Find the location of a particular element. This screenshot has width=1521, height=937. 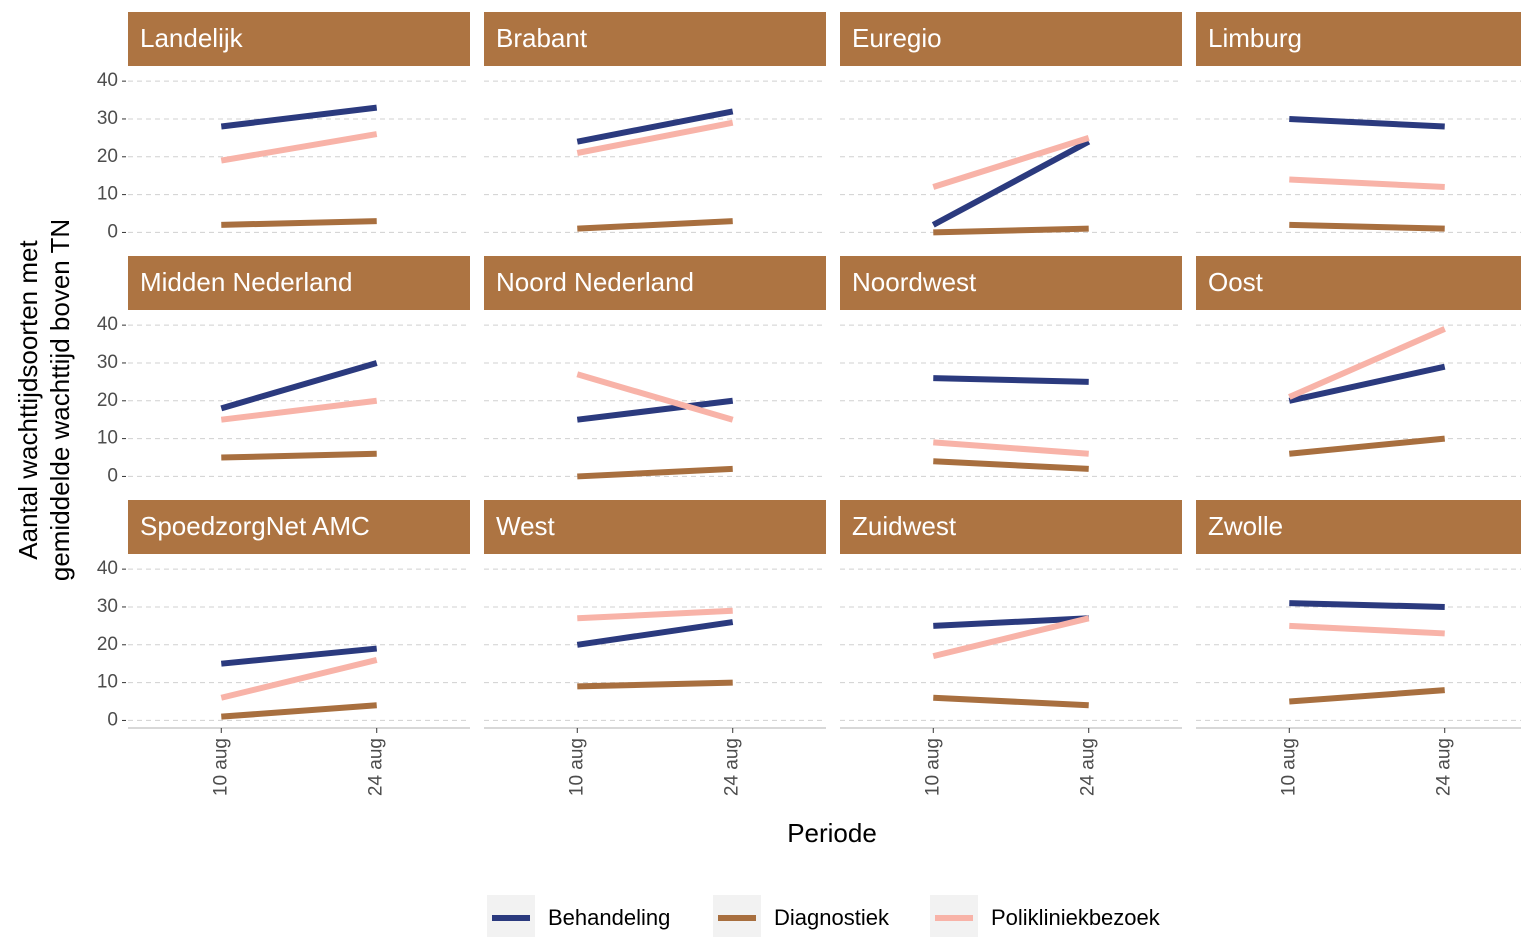

facet-title: Noordwest is located at coordinates (914, 282).